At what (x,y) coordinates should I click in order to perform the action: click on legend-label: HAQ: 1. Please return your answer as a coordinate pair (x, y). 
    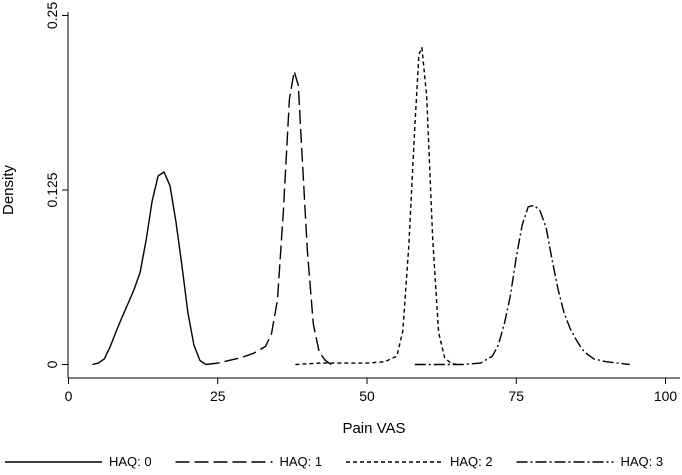
    Looking at the image, I should click on (301, 461).